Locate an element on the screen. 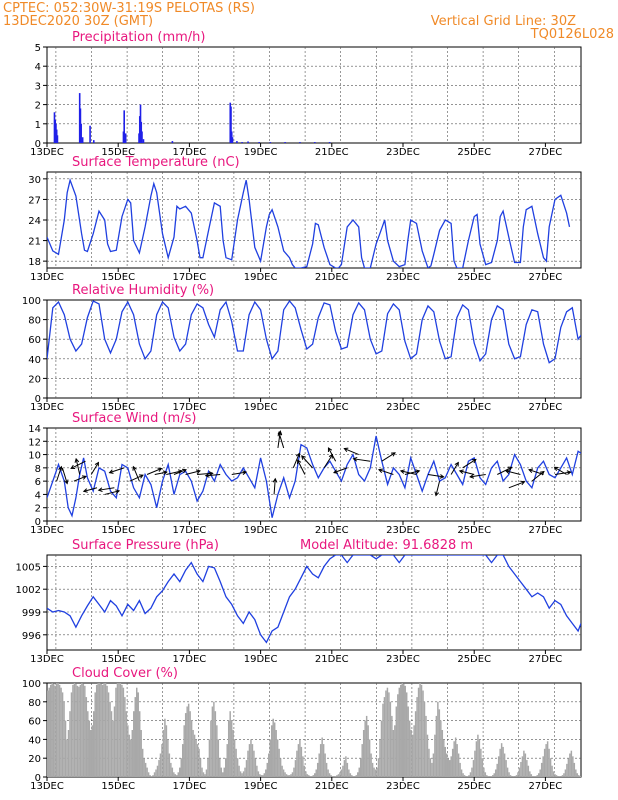  humidity-xtick-label: 21DEC is located at coordinates (332, 407).